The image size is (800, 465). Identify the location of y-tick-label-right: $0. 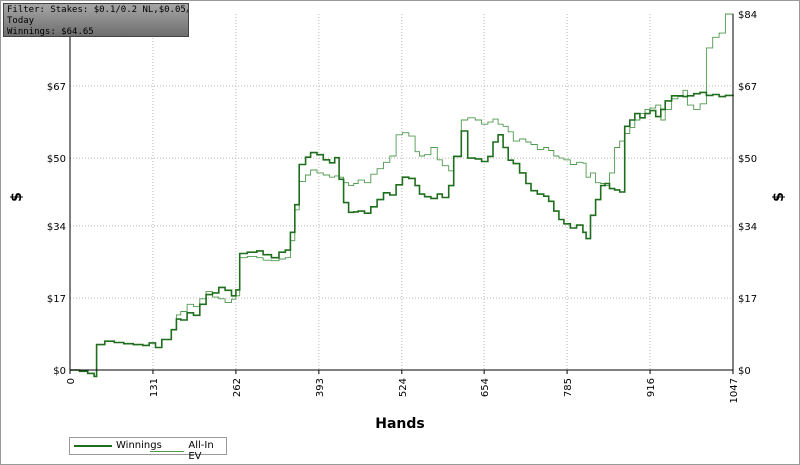
(744, 371).